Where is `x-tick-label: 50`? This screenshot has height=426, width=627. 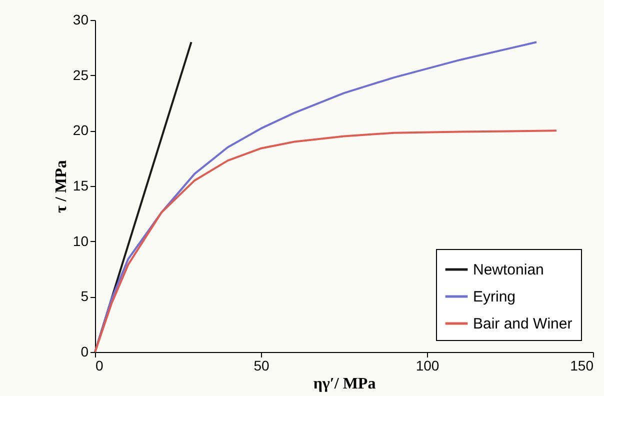
x-tick-label: 50 is located at coordinates (262, 366).